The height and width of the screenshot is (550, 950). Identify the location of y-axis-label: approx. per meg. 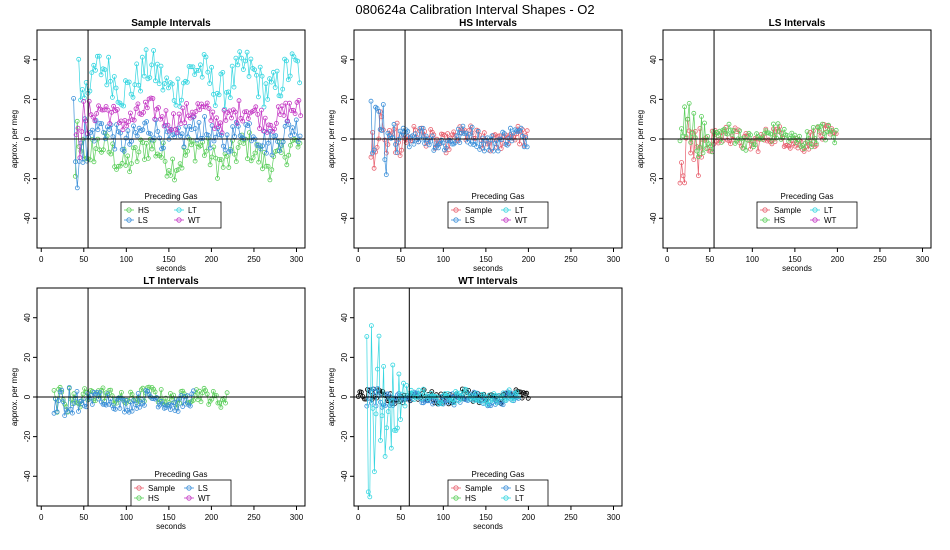
(14, 397).